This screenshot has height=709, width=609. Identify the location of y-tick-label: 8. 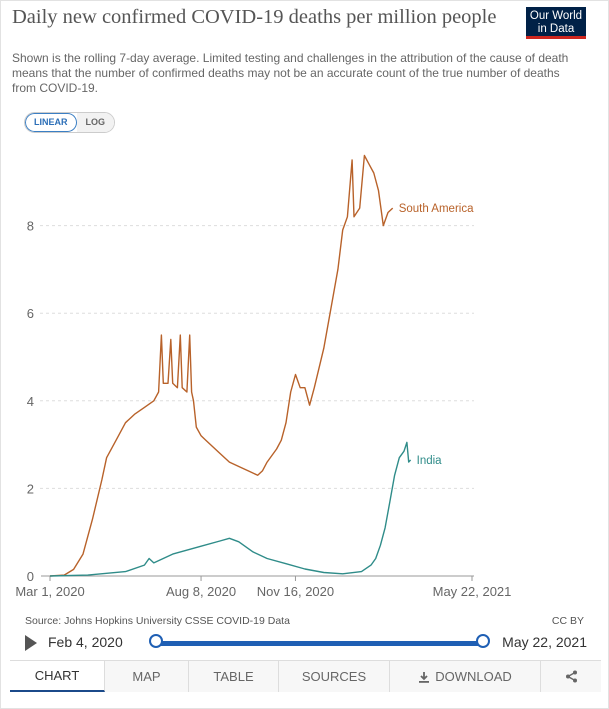
(30, 226).